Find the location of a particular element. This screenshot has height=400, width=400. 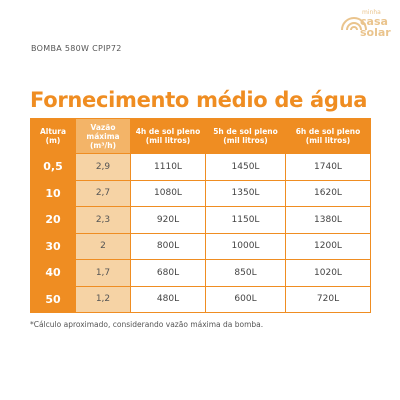

table-cell: 2,7 is located at coordinates (103, 193).